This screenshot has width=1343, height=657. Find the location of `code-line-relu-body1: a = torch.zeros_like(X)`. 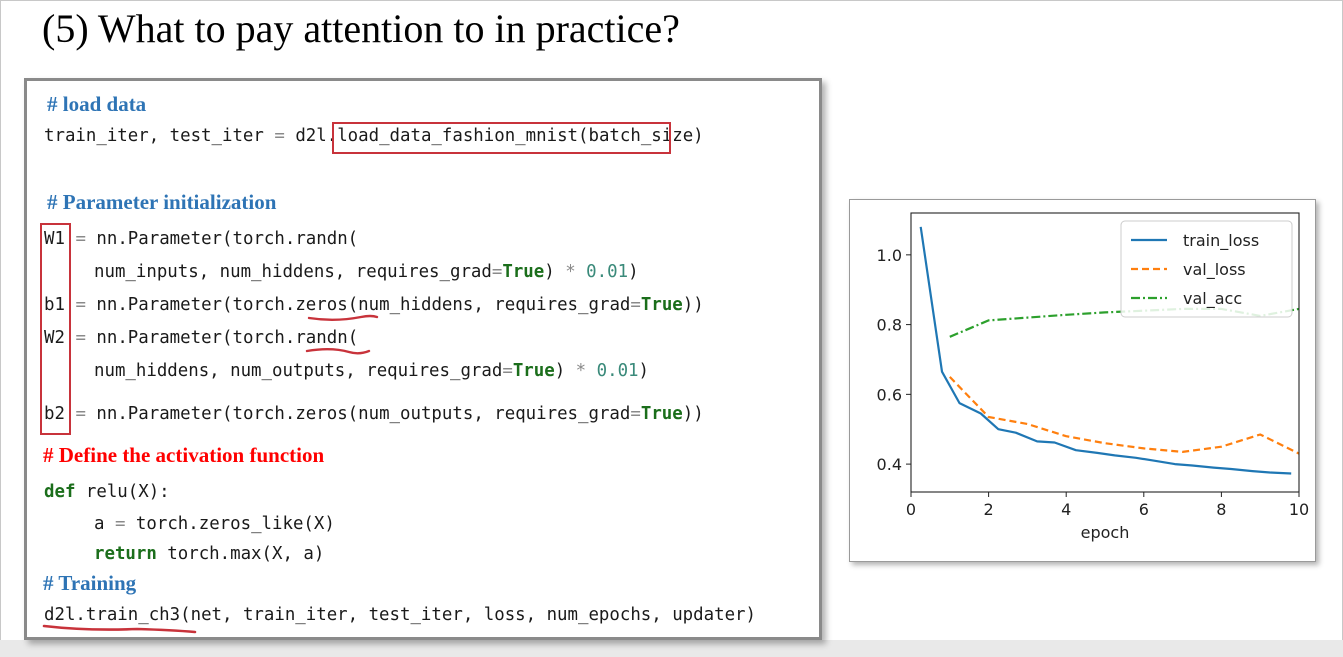

code-line-relu-body1: a = torch.zeros_like(X) is located at coordinates (214, 524).